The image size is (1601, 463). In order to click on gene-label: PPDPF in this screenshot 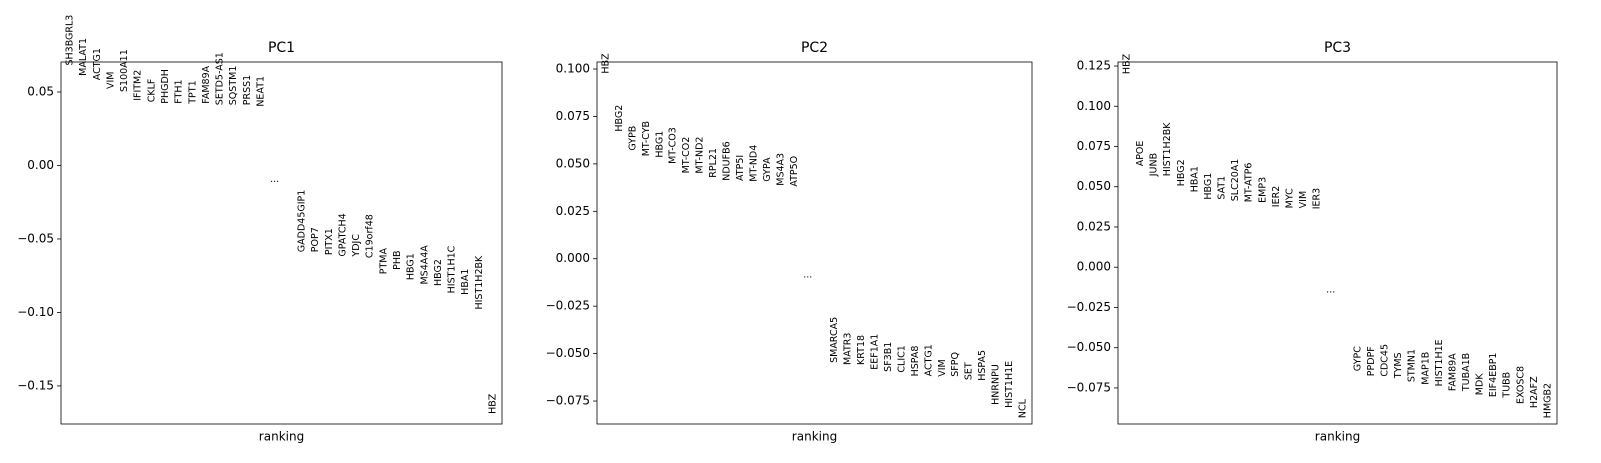, I will do `click(1371, 361)`.